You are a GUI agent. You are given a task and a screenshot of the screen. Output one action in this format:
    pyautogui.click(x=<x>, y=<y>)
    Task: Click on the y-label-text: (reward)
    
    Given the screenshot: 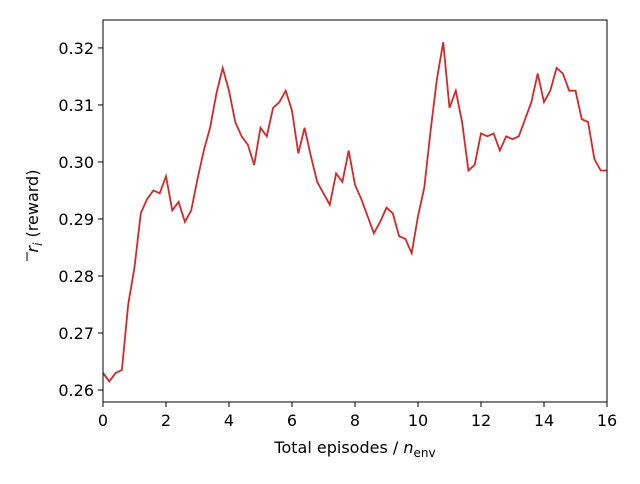 What is the action you would take?
    pyautogui.click(x=32, y=206)
    